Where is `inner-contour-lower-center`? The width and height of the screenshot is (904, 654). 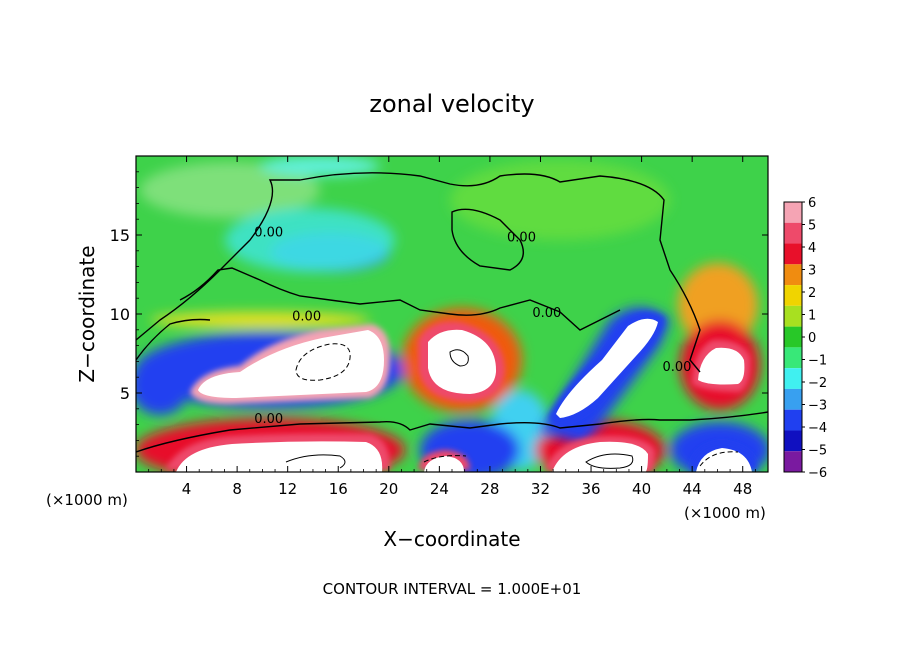
inner-contour-lower-center is located at coordinates (609, 461).